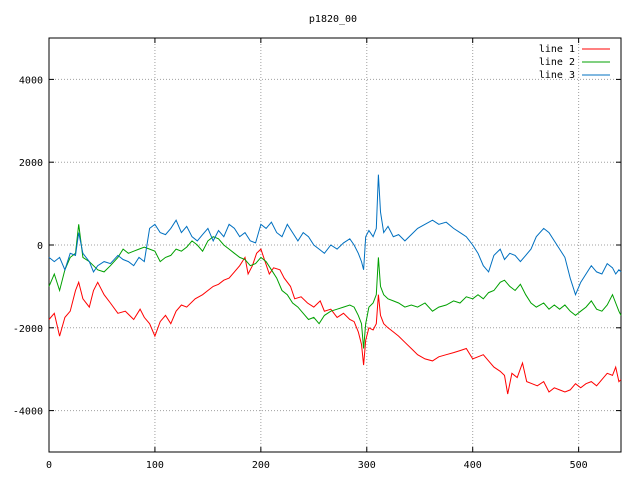  Describe the element at coordinates (473, 465) in the screenshot. I see `x-tick-label: 400` at that location.